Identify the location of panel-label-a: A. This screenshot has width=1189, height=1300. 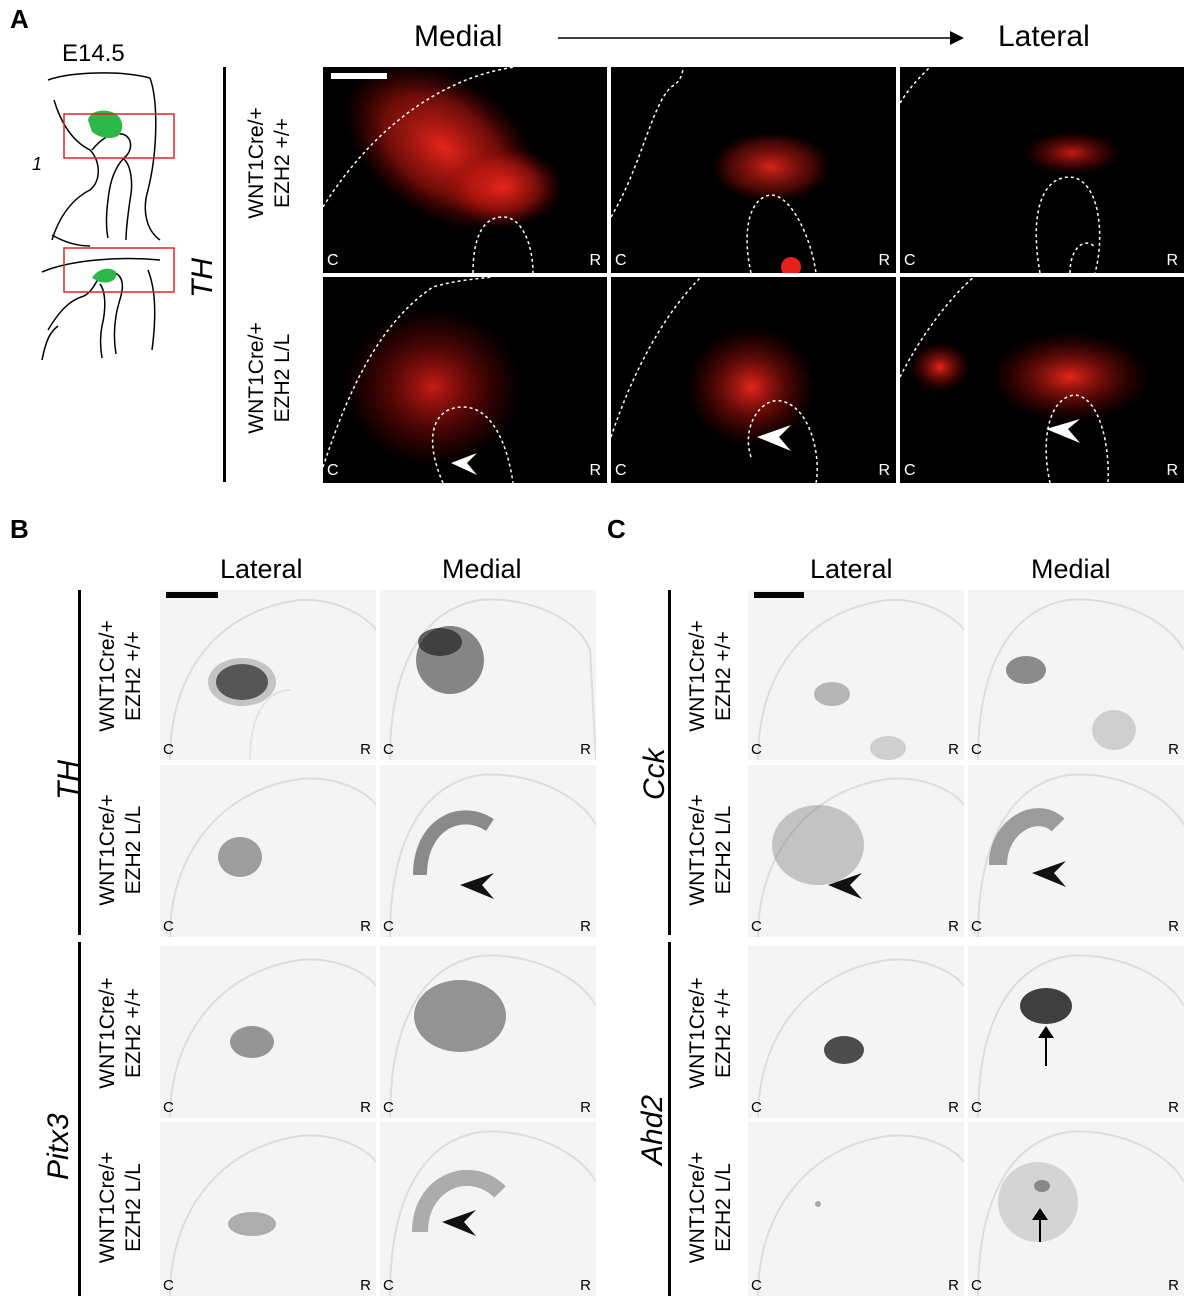
(19, 19).